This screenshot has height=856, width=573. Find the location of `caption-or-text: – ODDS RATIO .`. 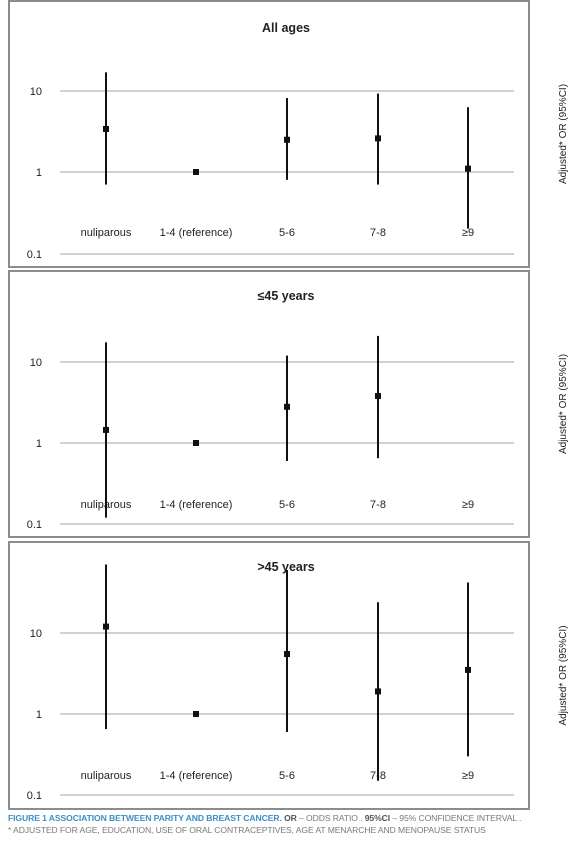

caption-or-text: – ODDS RATIO . is located at coordinates (330, 818).